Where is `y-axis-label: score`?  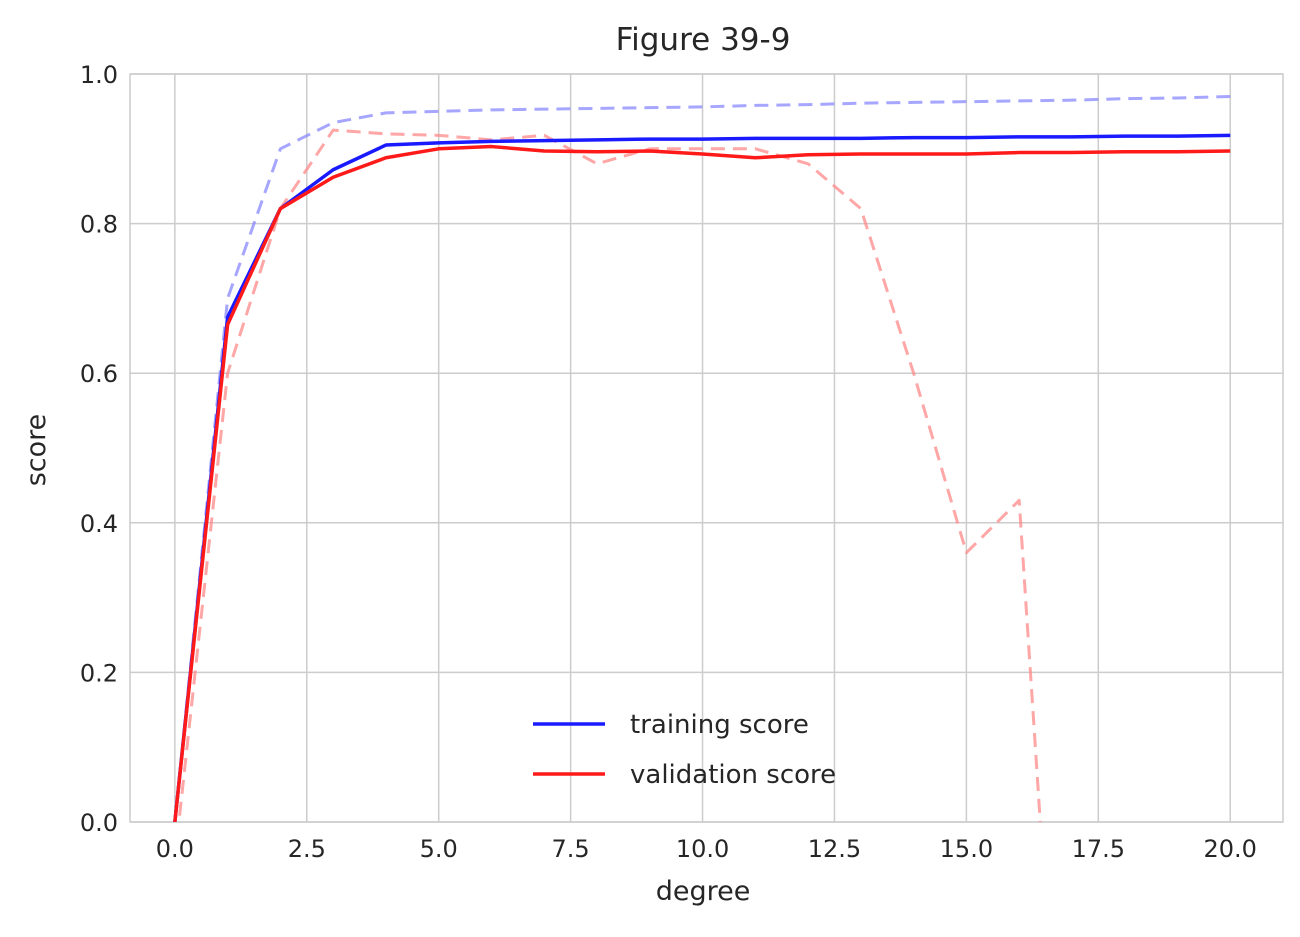 y-axis-label: score is located at coordinates (36, 450).